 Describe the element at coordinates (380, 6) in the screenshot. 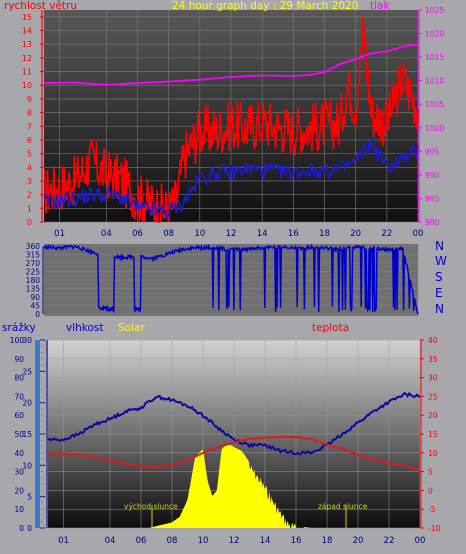

I see `pressure-axis-title: tlak` at that location.